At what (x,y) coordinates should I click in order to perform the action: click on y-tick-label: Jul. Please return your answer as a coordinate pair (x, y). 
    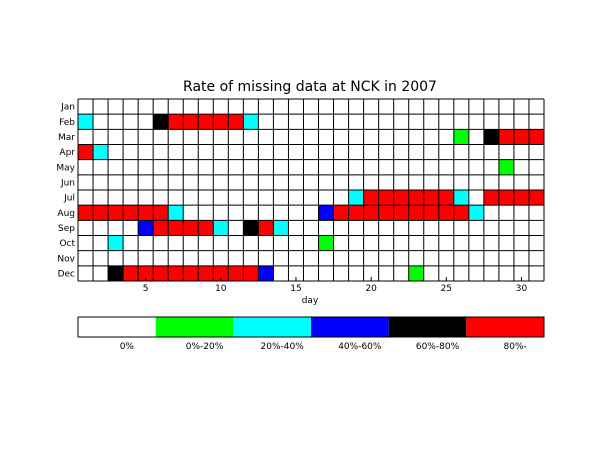
    Looking at the image, I should click on (69, 199).